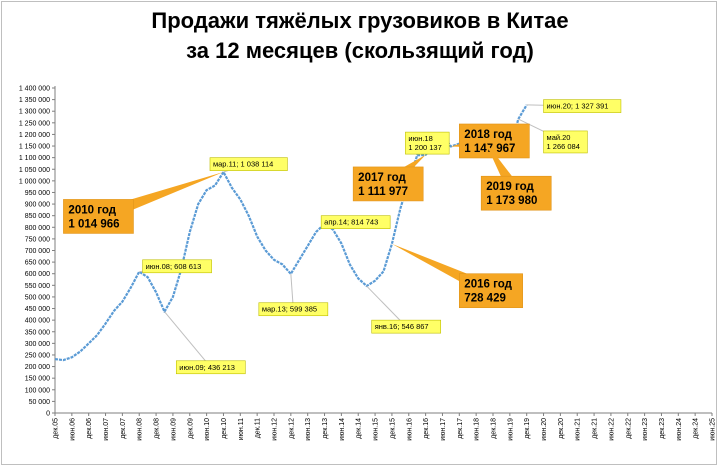 The image size is (720, 468). Describe the element at coordinates (611, 429) in the screenshot. I see `x-tick-label: июн.22` at that location.